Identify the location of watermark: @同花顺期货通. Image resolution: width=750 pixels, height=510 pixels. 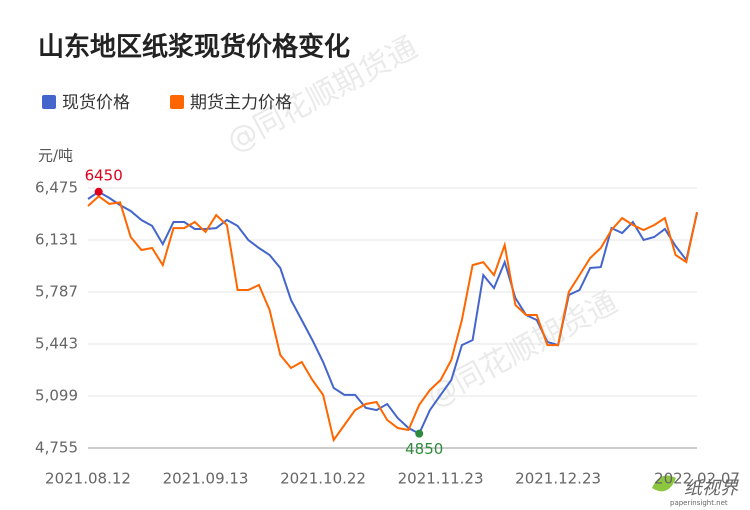
(522, 349).